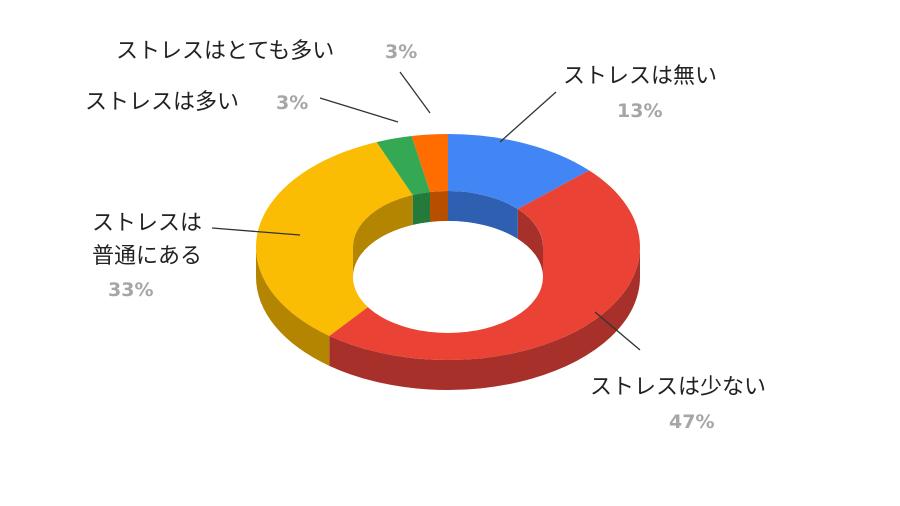 Image resolution: width=900 pixels, height=506 pixels. I want to click on leader-normal, so click(256, 231).